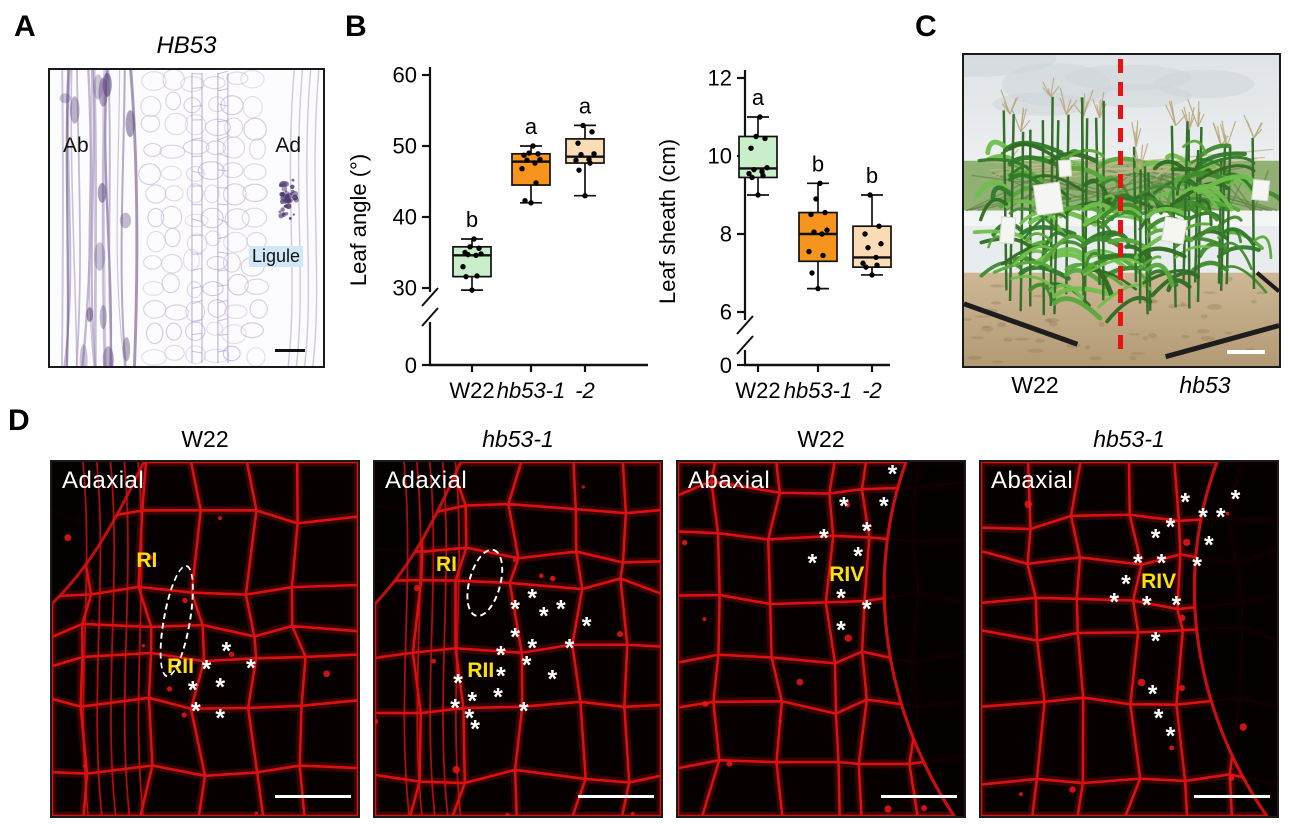 The width and height of the screenshot is (1303, 832). Describe the element at coordinates (872, 390) in the screenshot. I see `svg-text: -2` at that location.